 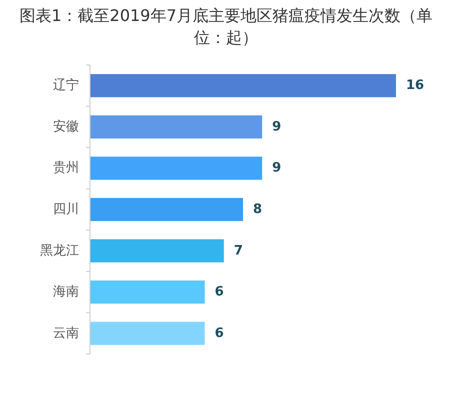 What do you see at coordinates (66, 85) in the screenshot?
I see `y-tick-label: 辽宁` at bounding box center [66, 85].